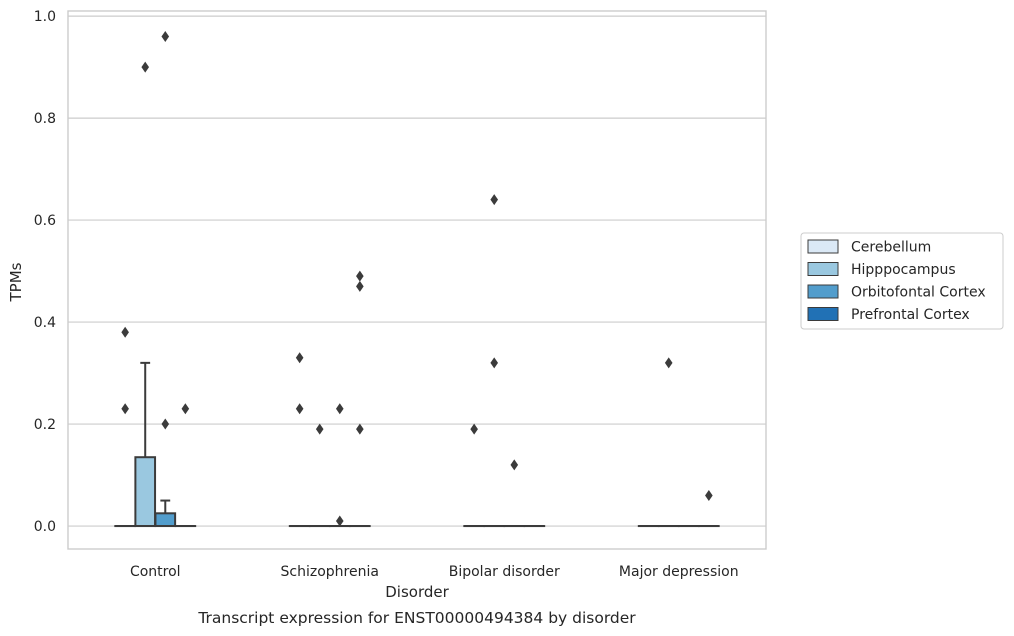 Image resolution: width=1014 pixels, height=636 pixels. What do you see at coordinates (45, 527) in the screenshot?
I see `y-tick-label: 0.0` at bounding box center [45, 527].